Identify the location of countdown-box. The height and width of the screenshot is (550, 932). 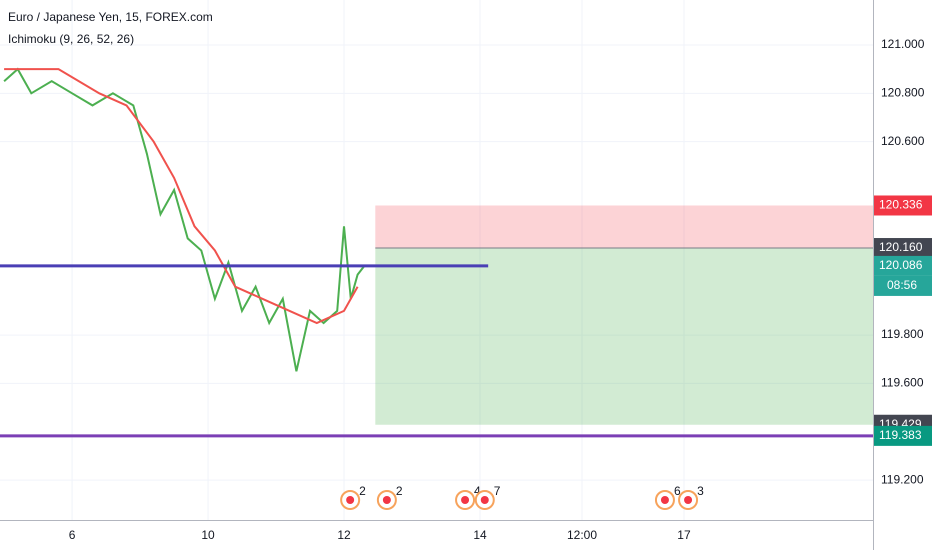
(903, 285).